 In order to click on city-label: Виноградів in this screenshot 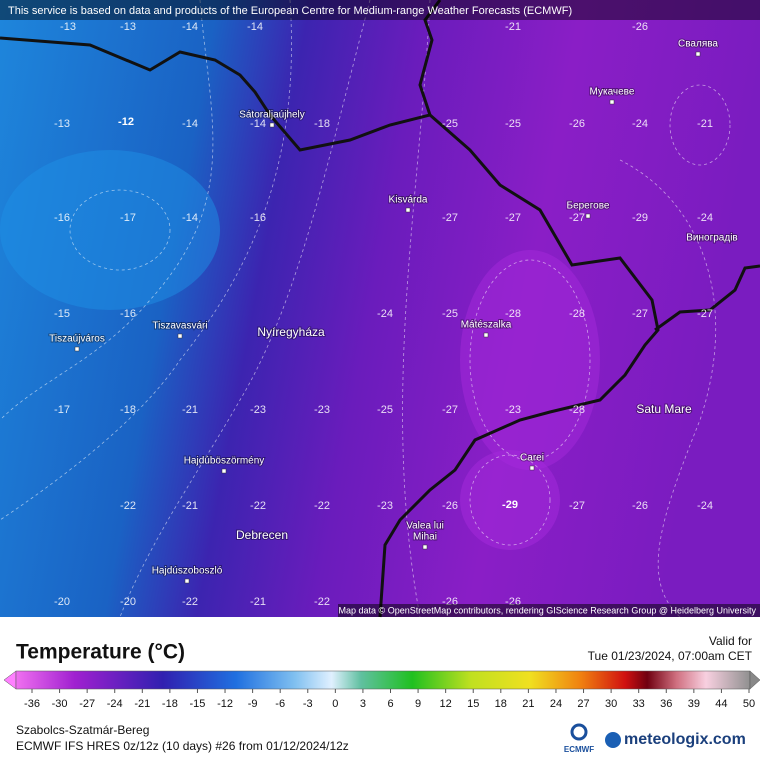, I will do `click(711, 238)`.